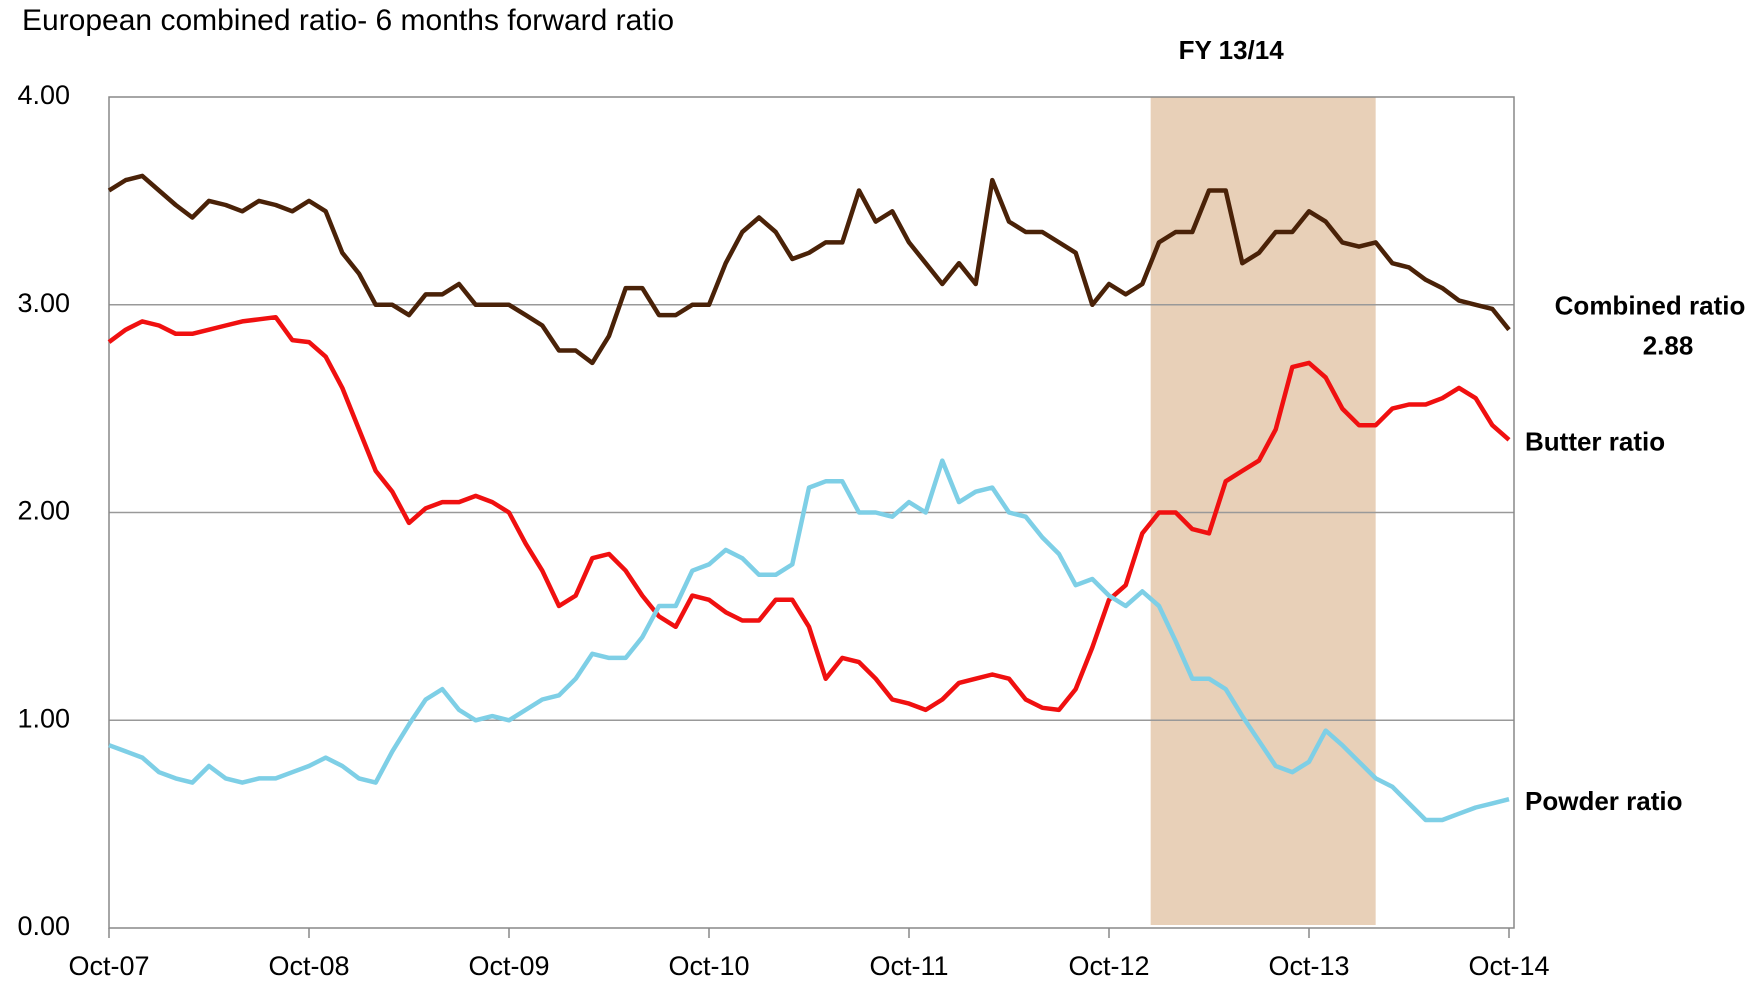 The image size is (1751, 989). Describe the element at coordinates (508, 966) in the screenshot. I see `x-tick-label: Oct-09` at that location.